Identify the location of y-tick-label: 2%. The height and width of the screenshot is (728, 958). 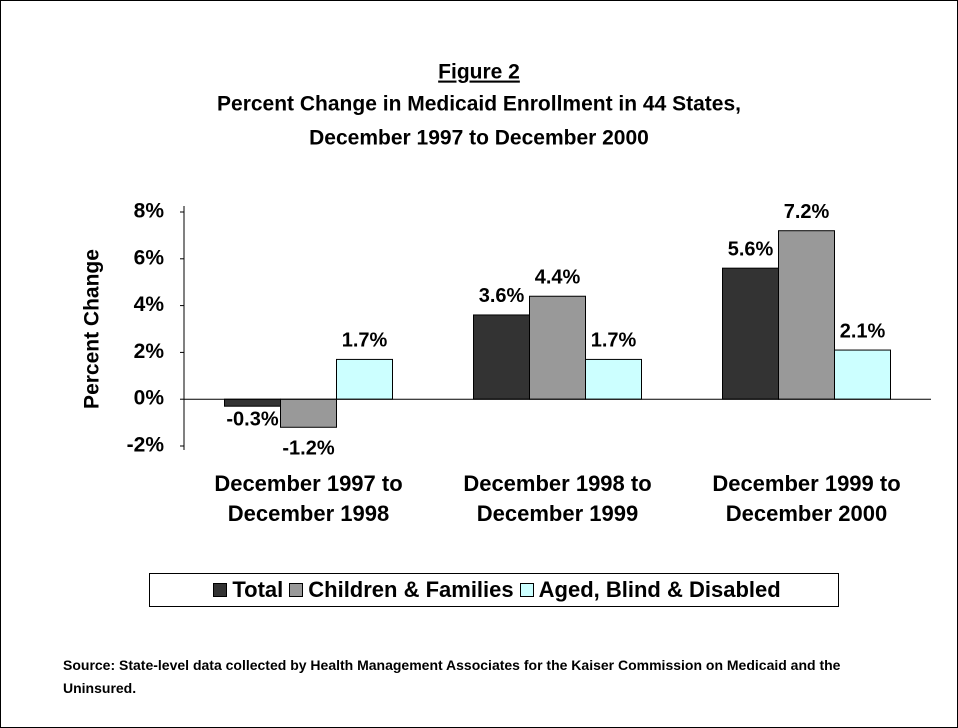
(149, 351).